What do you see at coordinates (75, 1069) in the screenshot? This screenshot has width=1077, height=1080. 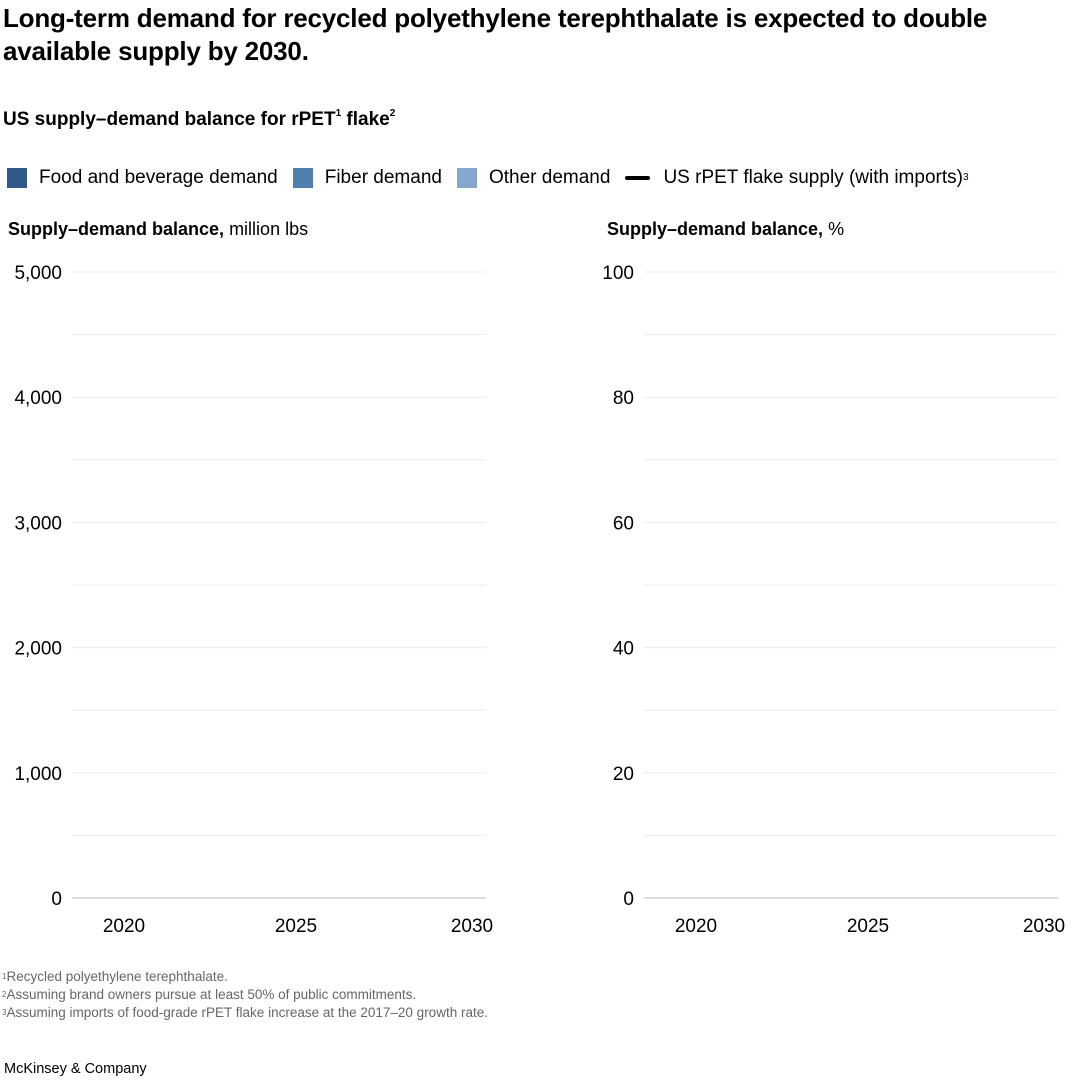 I see `brand-logo: McKinsey & Company` at bounding box center [75, 1069].